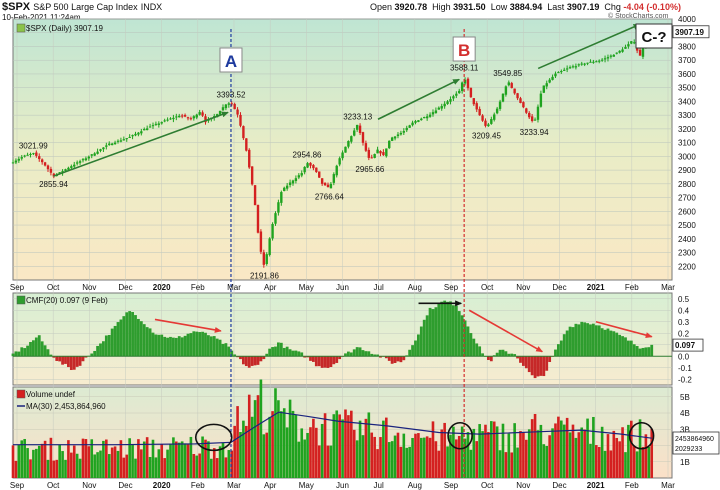  I want to click on index-name: S&P 500 Large Cap Index, so click(85, 7).